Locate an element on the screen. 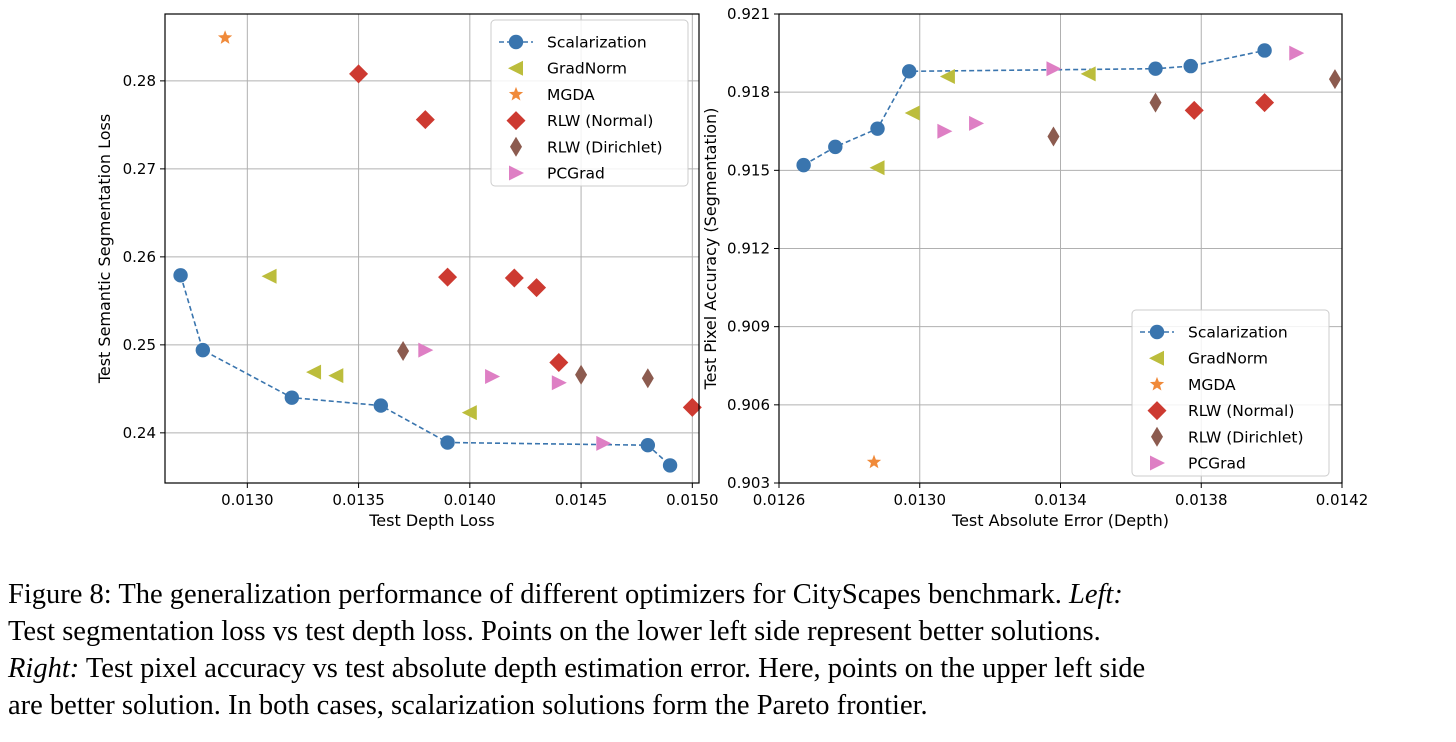 This screenshot has width=1456, height=742. x-axis-title: Test Absolute Error (Depth) is located at coordinates (1060, 520).